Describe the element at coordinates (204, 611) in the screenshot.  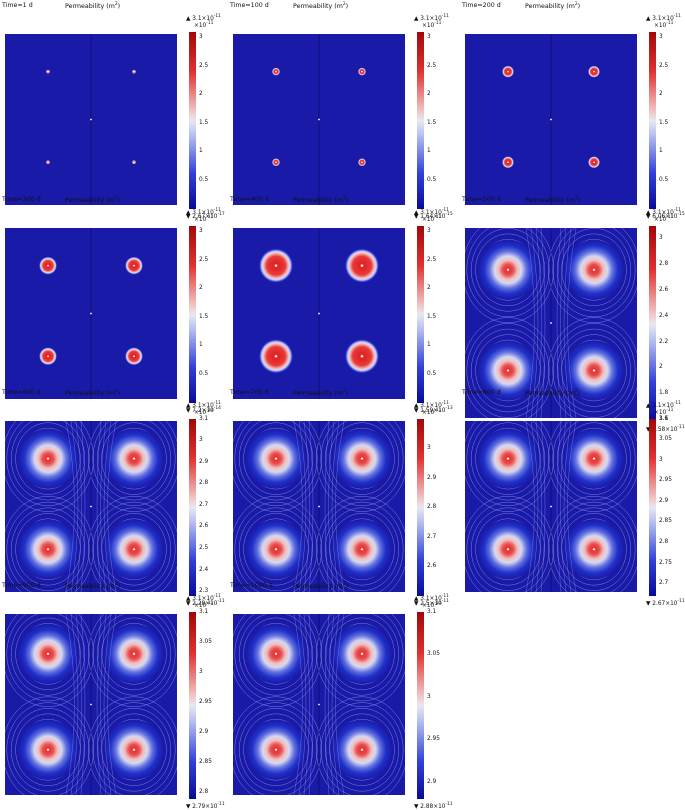
I see `colorbar-tick-label: 3.1` at that location.